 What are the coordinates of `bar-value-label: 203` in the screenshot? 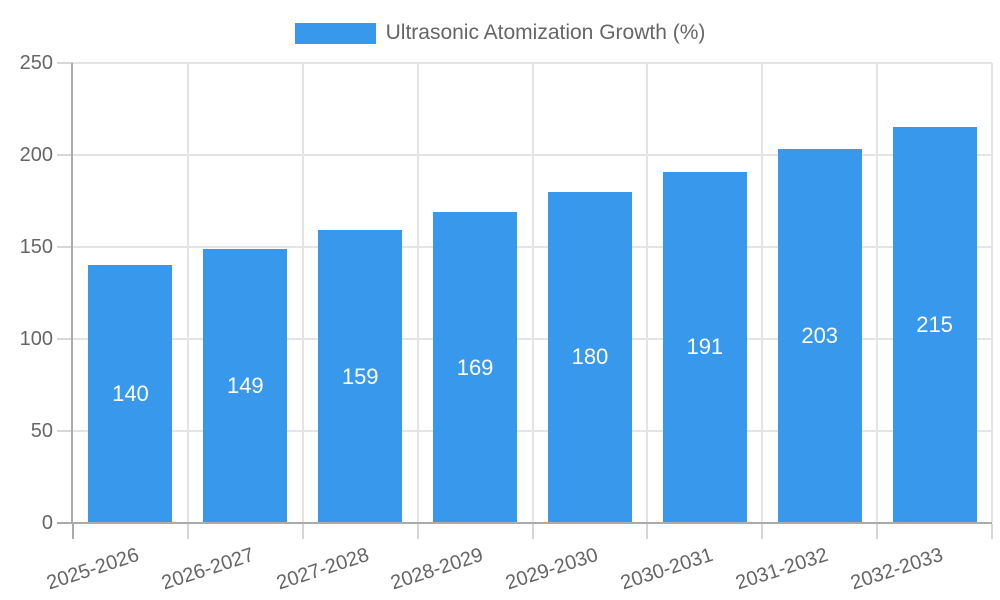 It's located at (820, 336).